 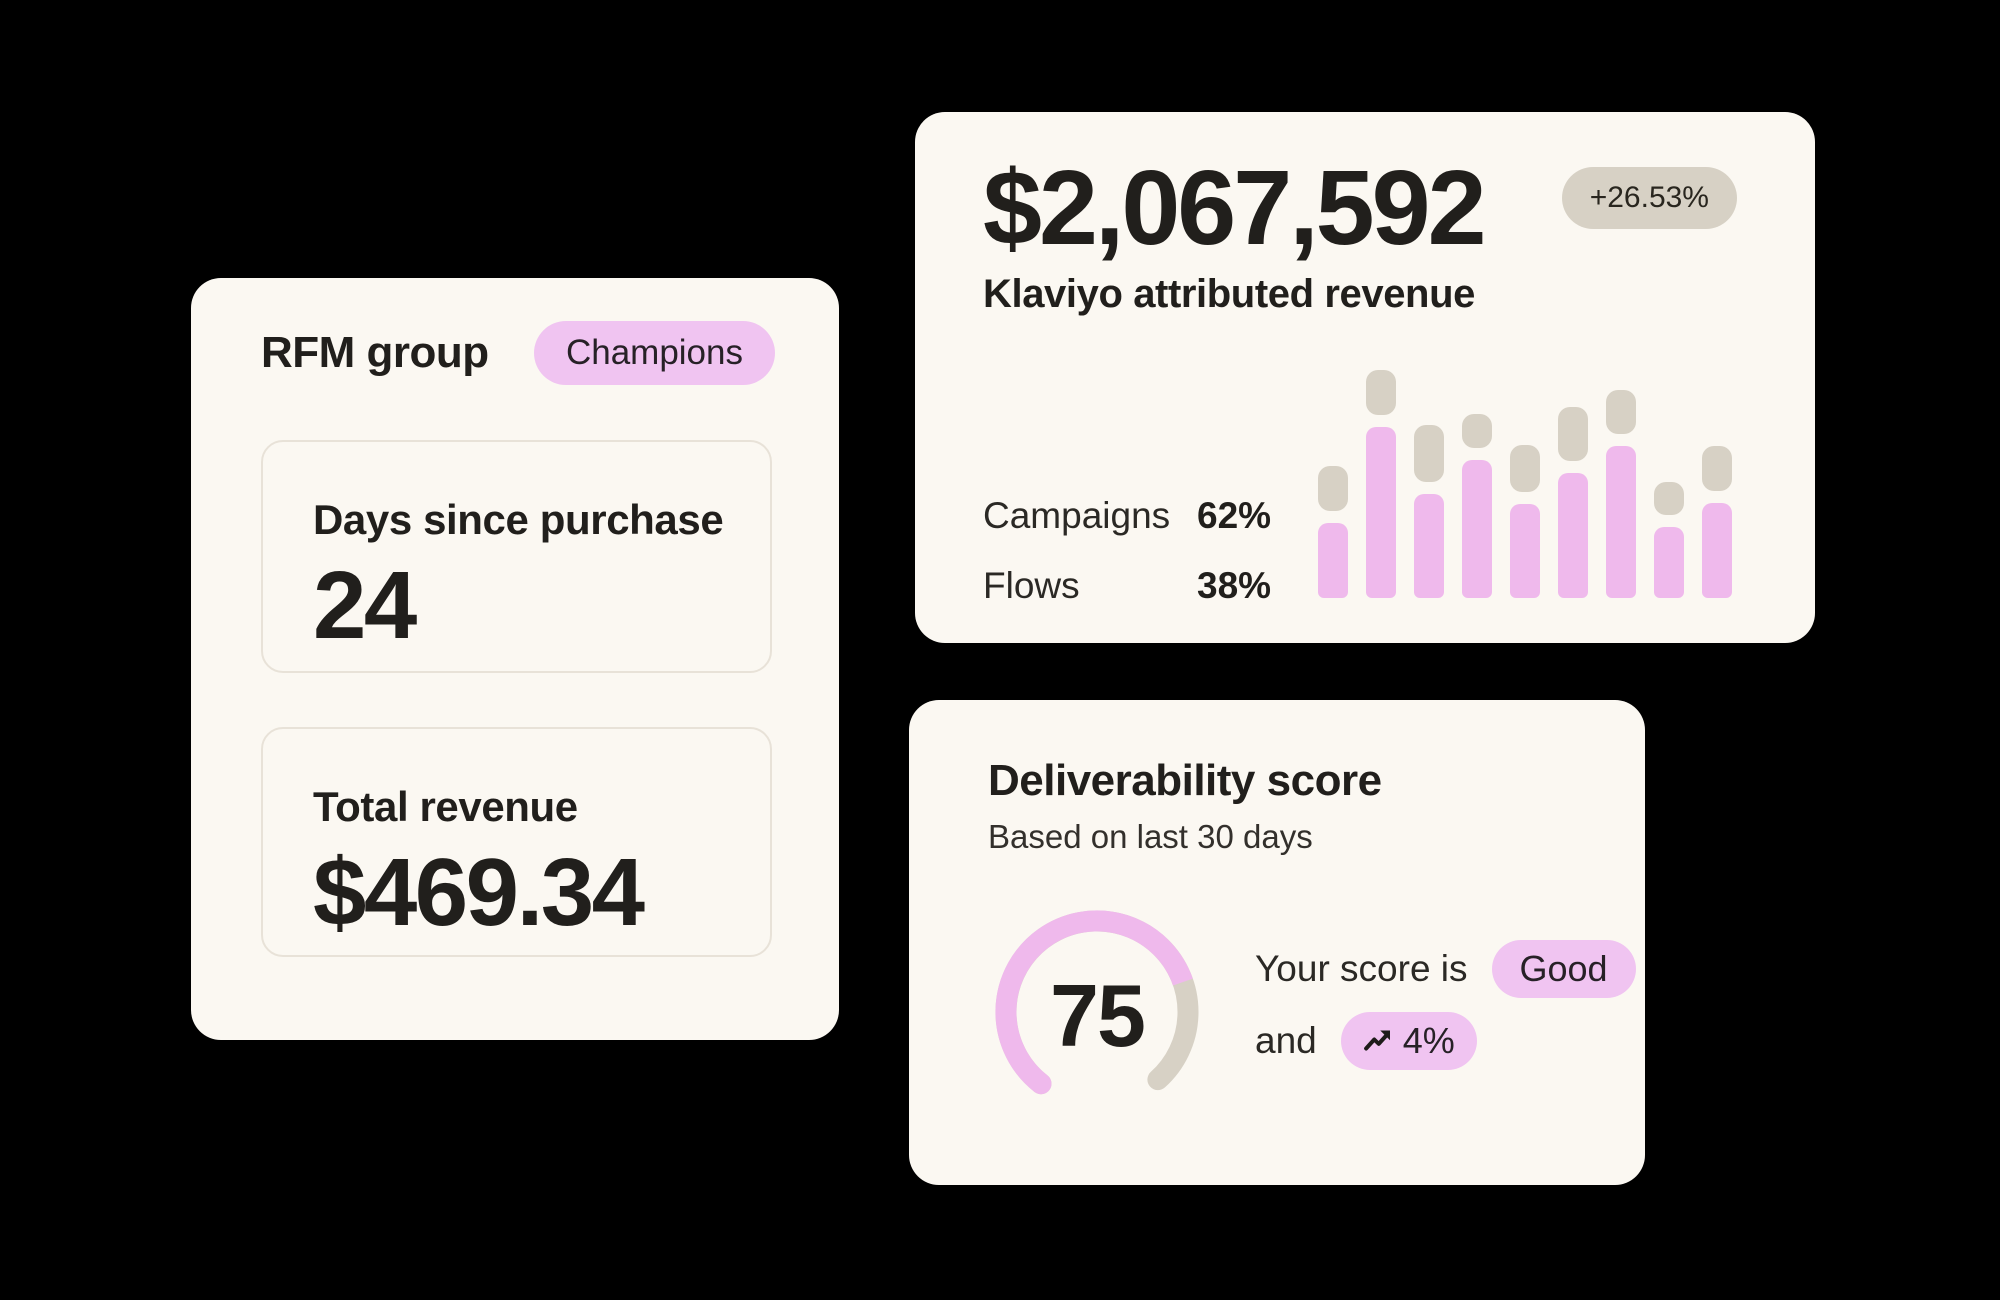 I want to click on rfm-card-header: RFM group Champions, so click(x=518, y=353).